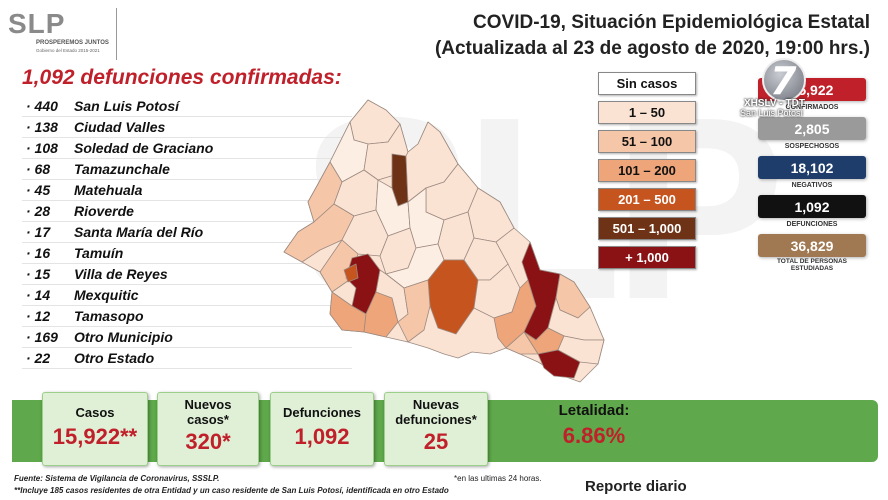 Image resolution: width=888 pixels, height=500 pixels. Describe the element at coordinates (38, 232) in the screenshot. I see `death-count: · 17` at that location.